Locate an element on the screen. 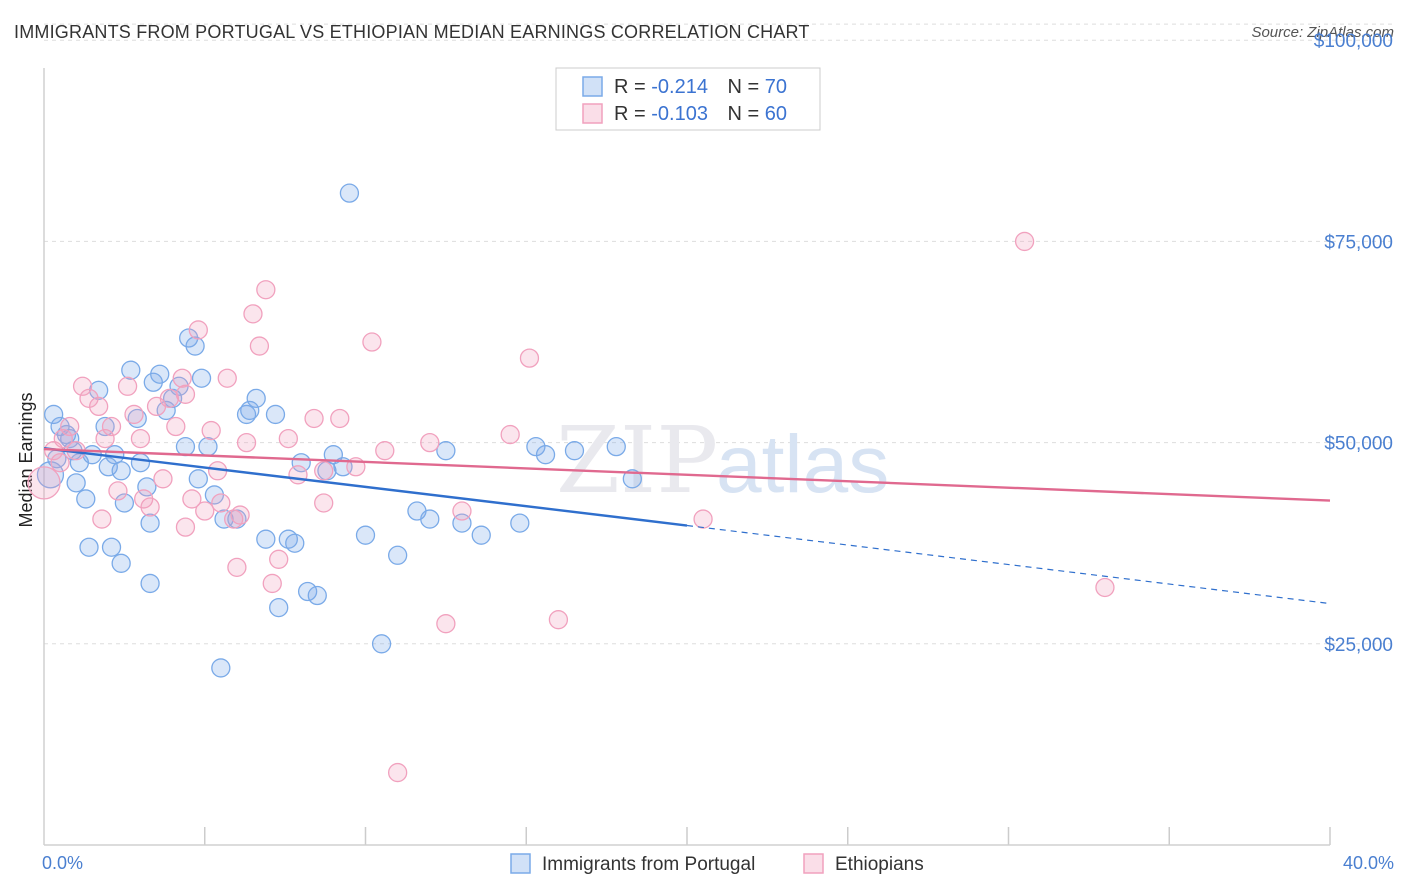  y-tick-label: $25,000 is located at coordinates (1358, 645).